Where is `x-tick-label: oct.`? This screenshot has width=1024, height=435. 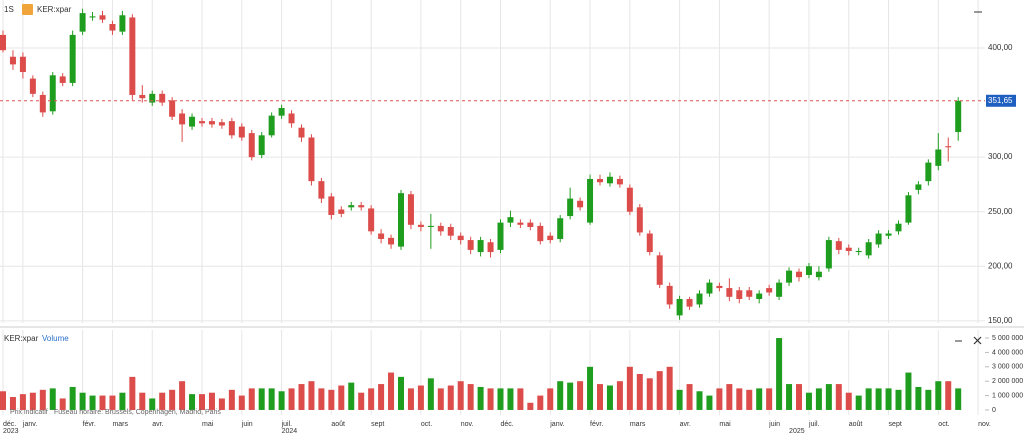 x-tick-label: oct. is located at coordinates (943, 424).